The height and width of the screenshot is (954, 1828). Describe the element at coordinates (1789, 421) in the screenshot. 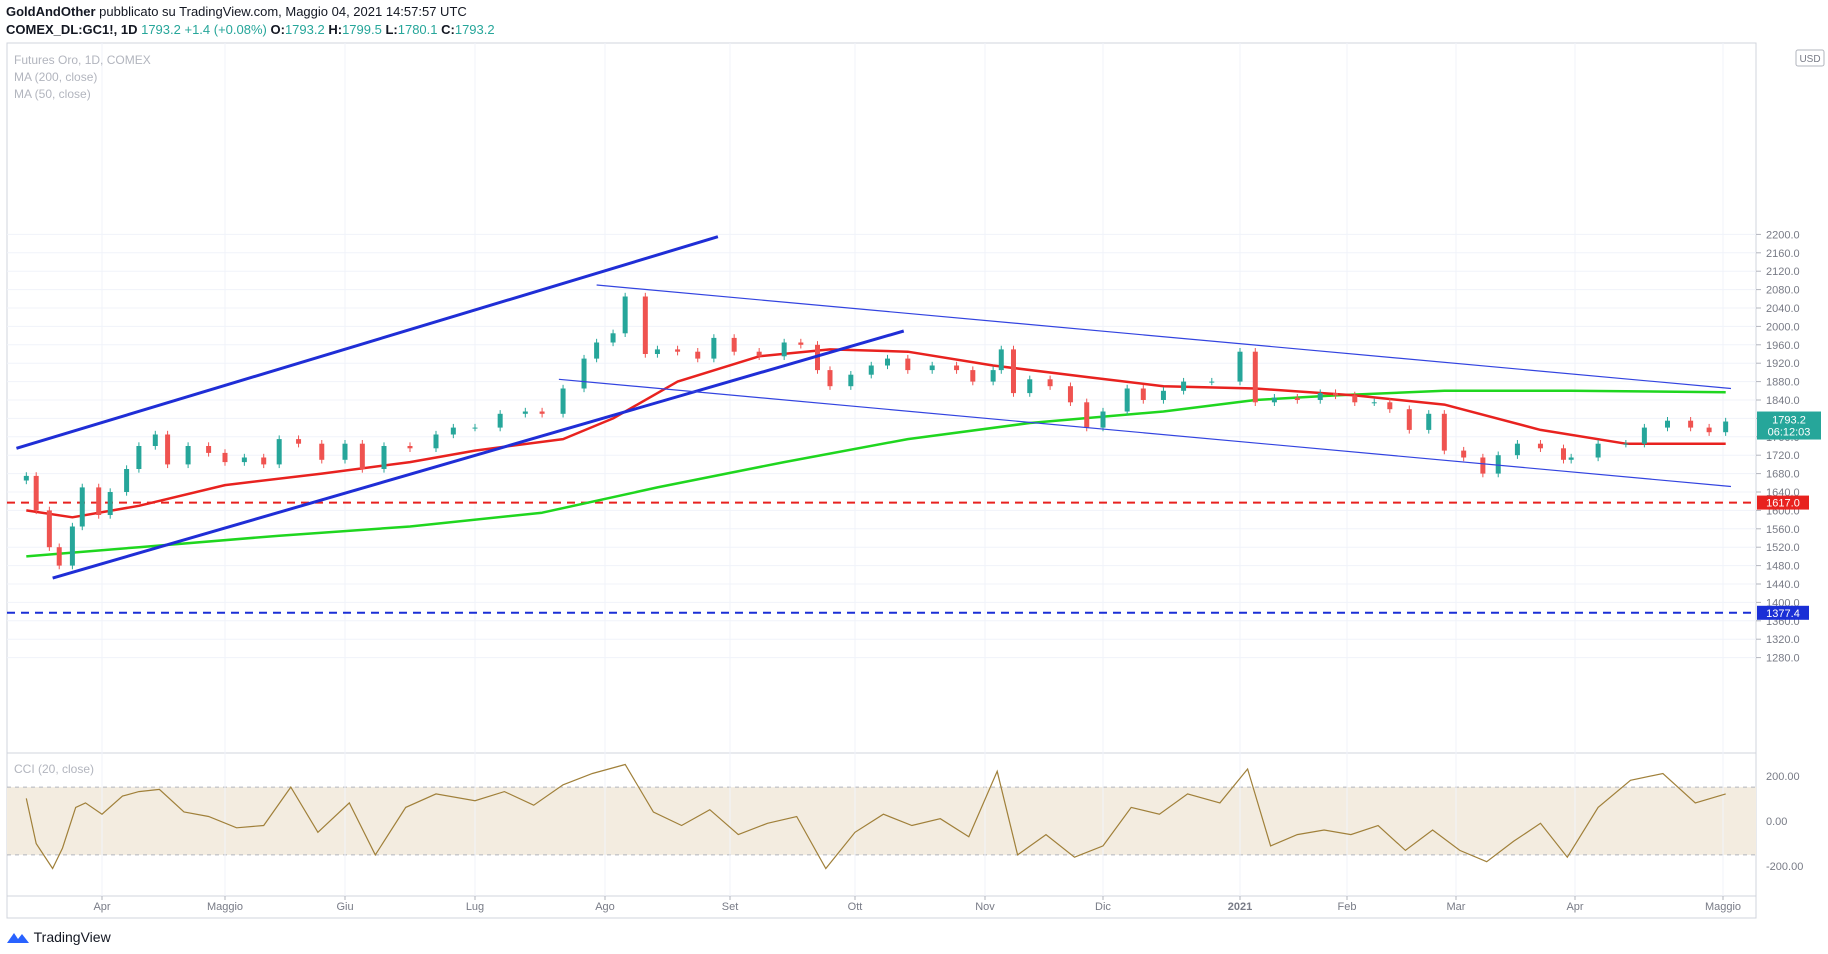

I see `last-price-label: 1793.2` at that location.